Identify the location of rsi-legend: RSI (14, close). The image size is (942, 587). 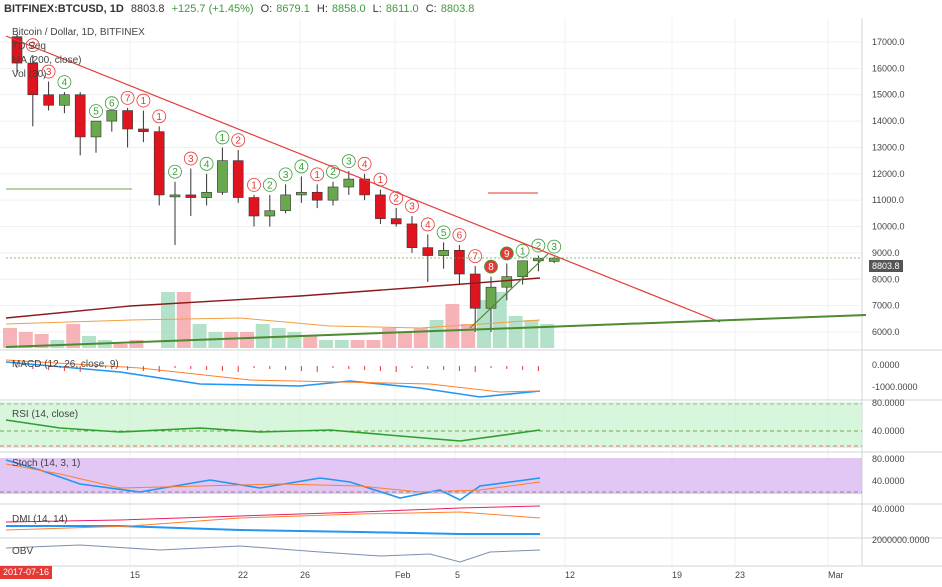
(45, 414).